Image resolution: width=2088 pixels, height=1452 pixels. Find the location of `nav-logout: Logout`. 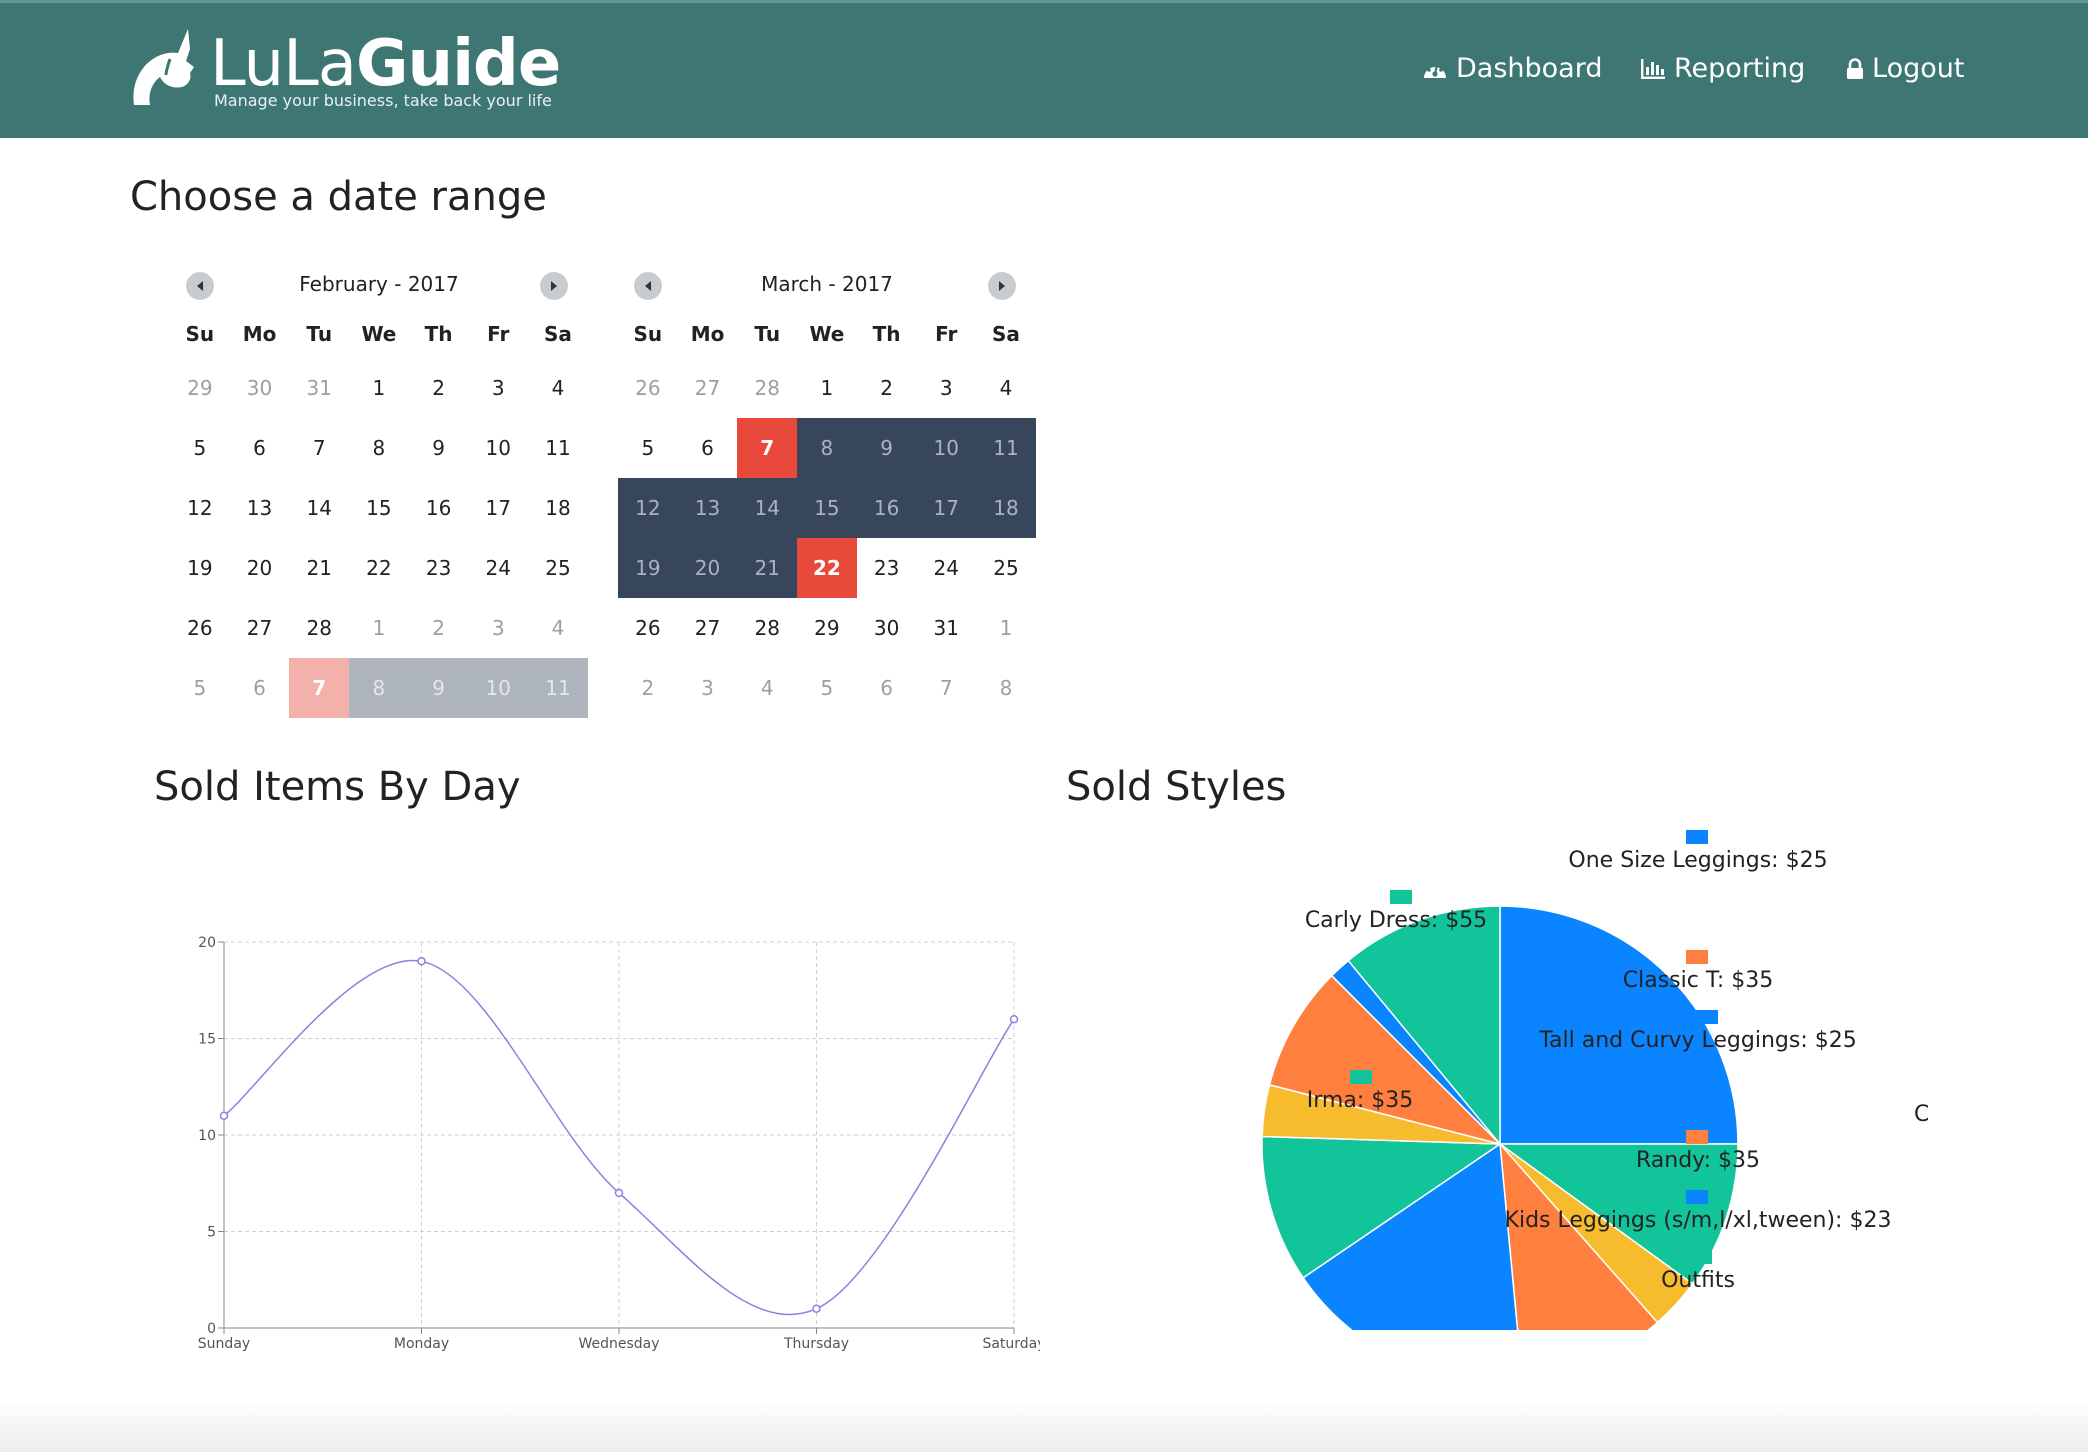

nav-logout: Logout is located at coordinates (1905, 68).